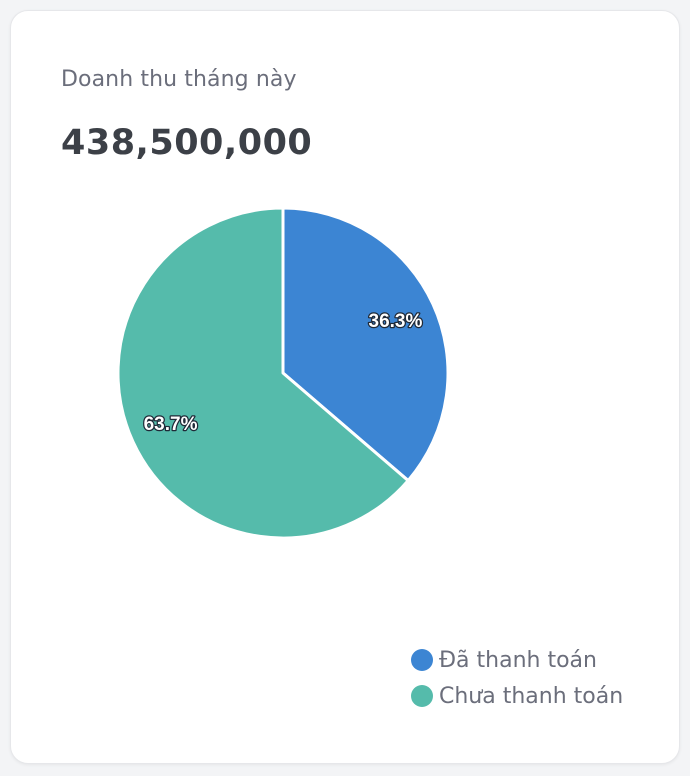  Describe the element at coordinates (531, 696) in the screenshot. I see `legend-label-unpaid: Chưa thanh toán` at that location.